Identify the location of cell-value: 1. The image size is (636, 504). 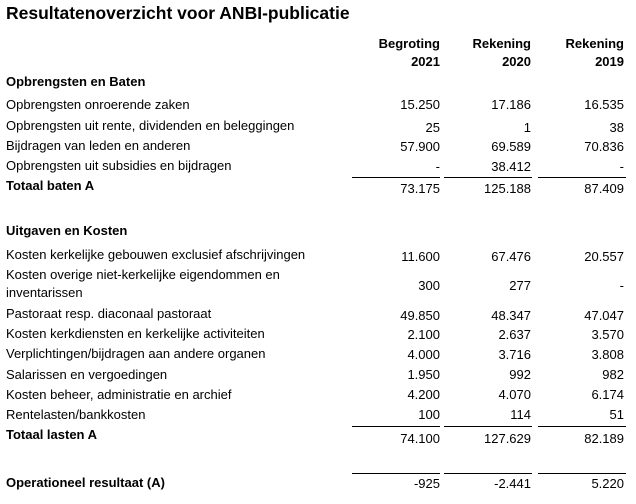
(527, 127).